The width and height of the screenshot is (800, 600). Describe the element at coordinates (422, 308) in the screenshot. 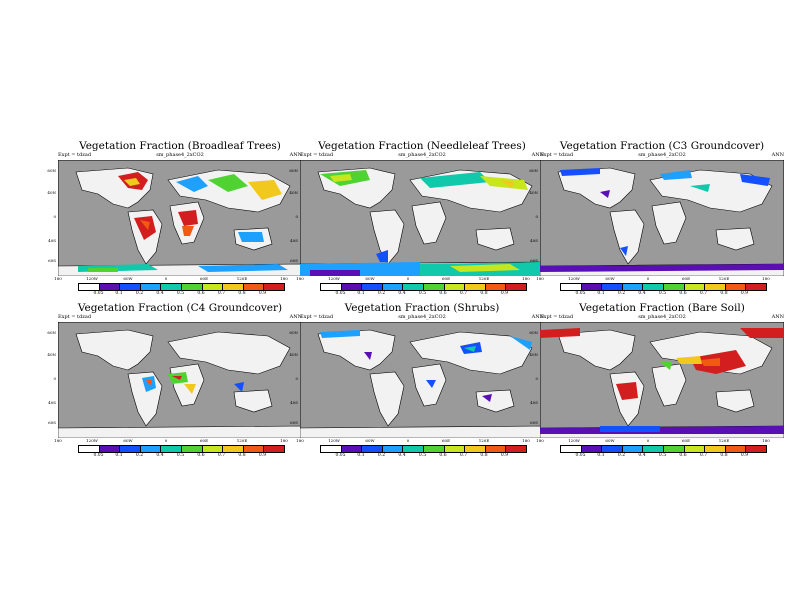

I see `panel-title: Vegetation Fraction (Shrubs)` at that location.